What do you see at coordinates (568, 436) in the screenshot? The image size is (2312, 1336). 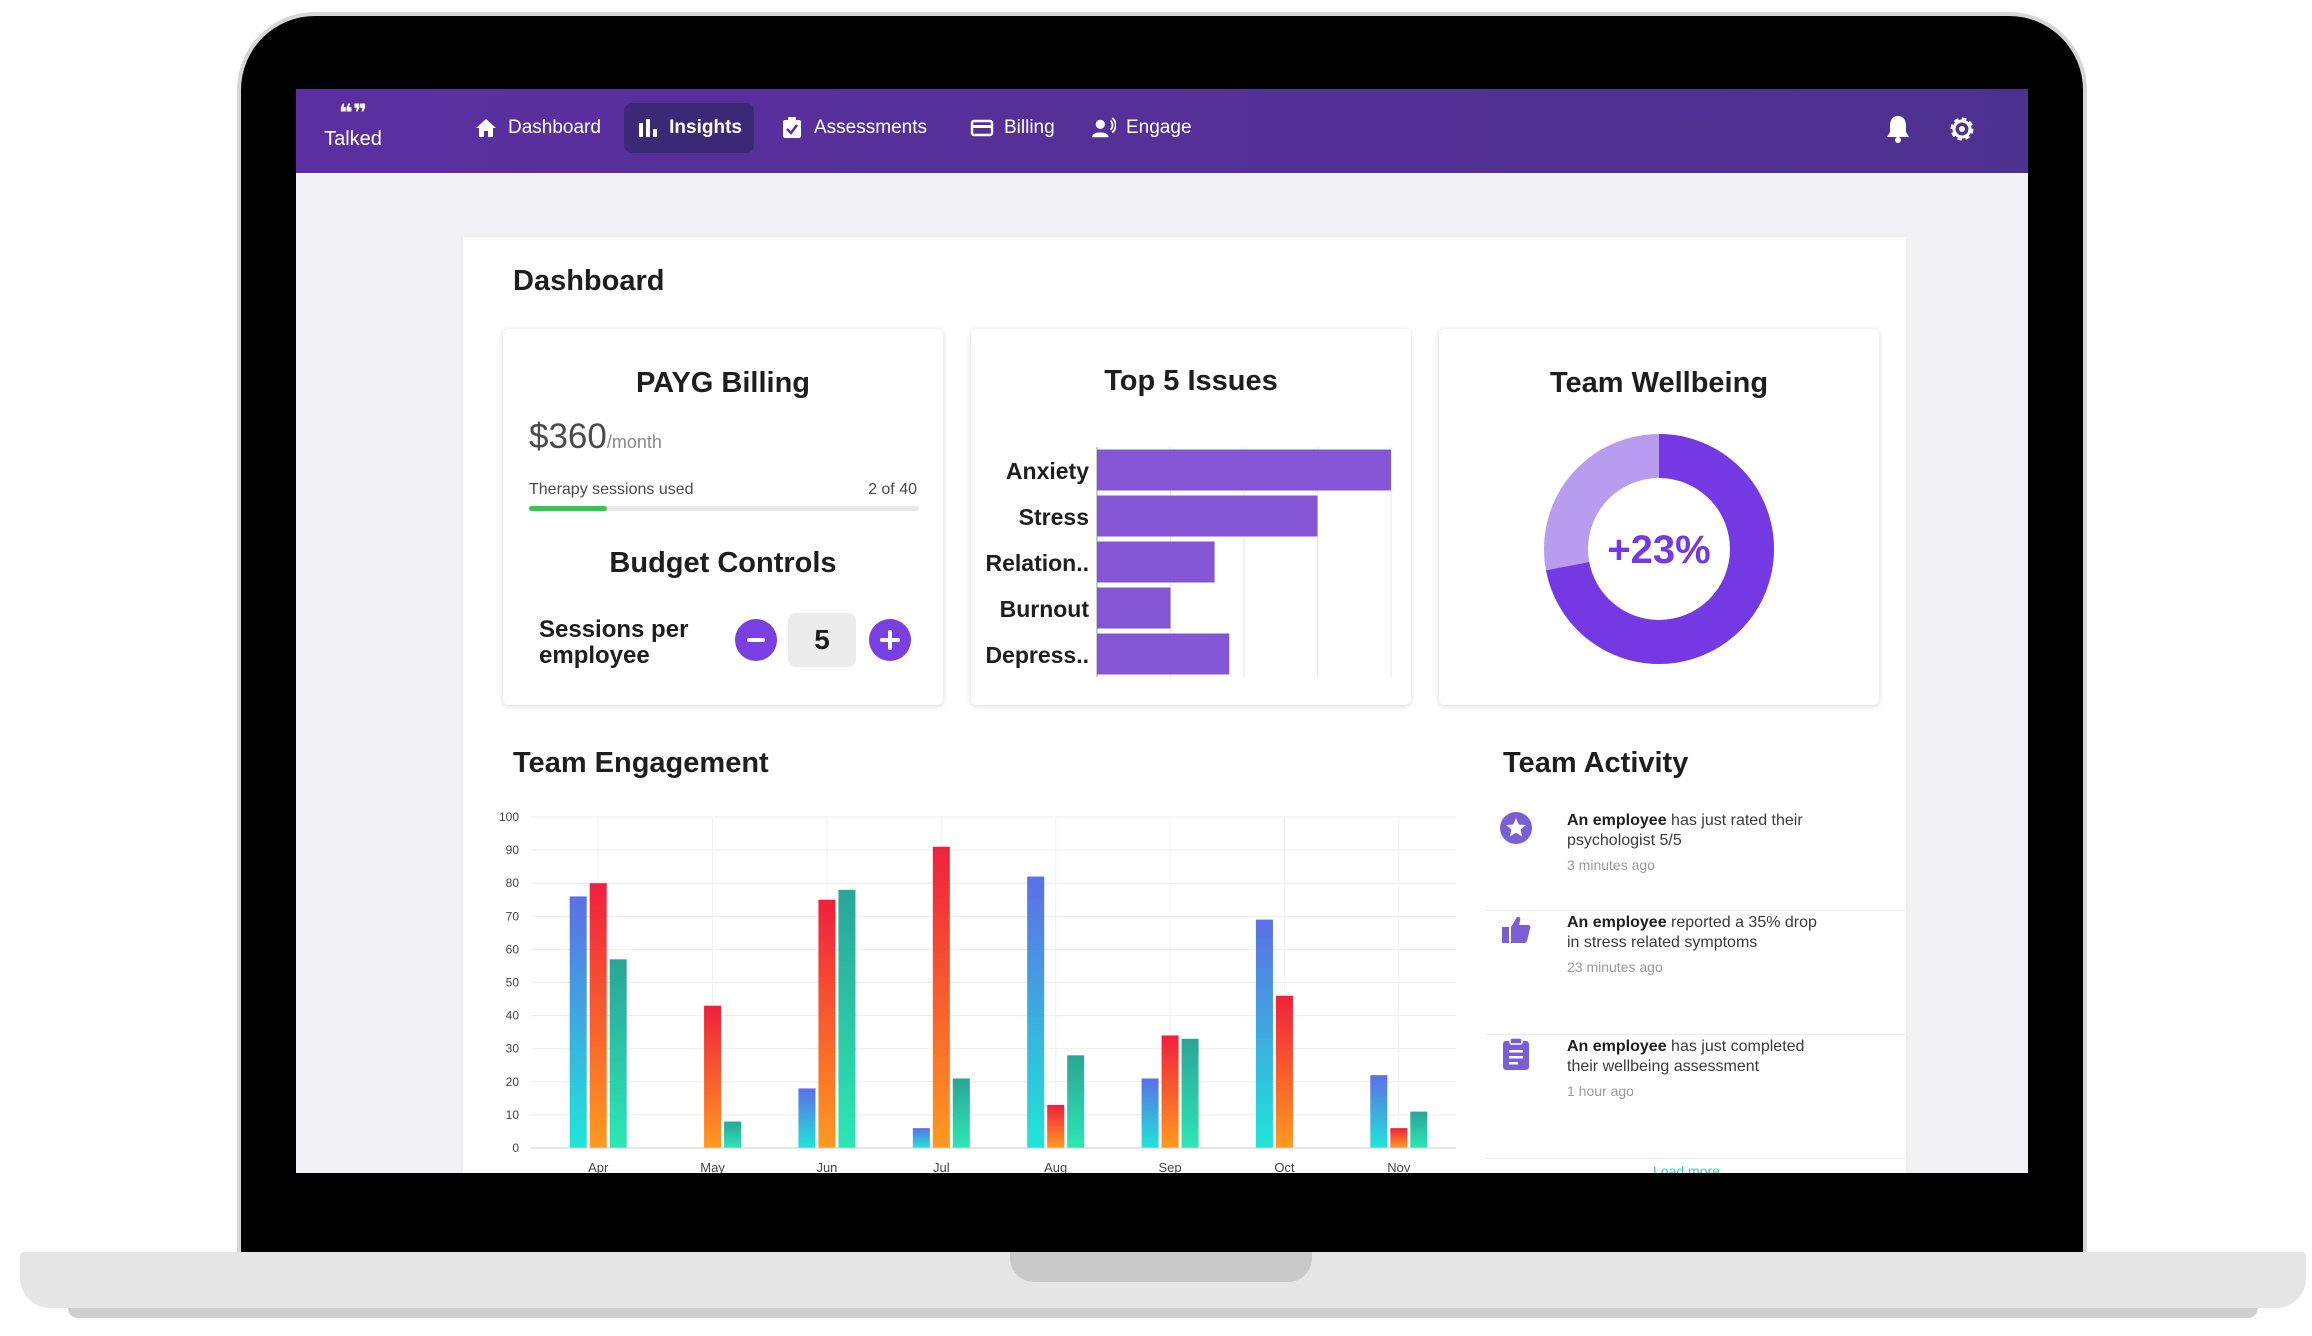 I see `price-value: $360` at bounding box center [568, 436].